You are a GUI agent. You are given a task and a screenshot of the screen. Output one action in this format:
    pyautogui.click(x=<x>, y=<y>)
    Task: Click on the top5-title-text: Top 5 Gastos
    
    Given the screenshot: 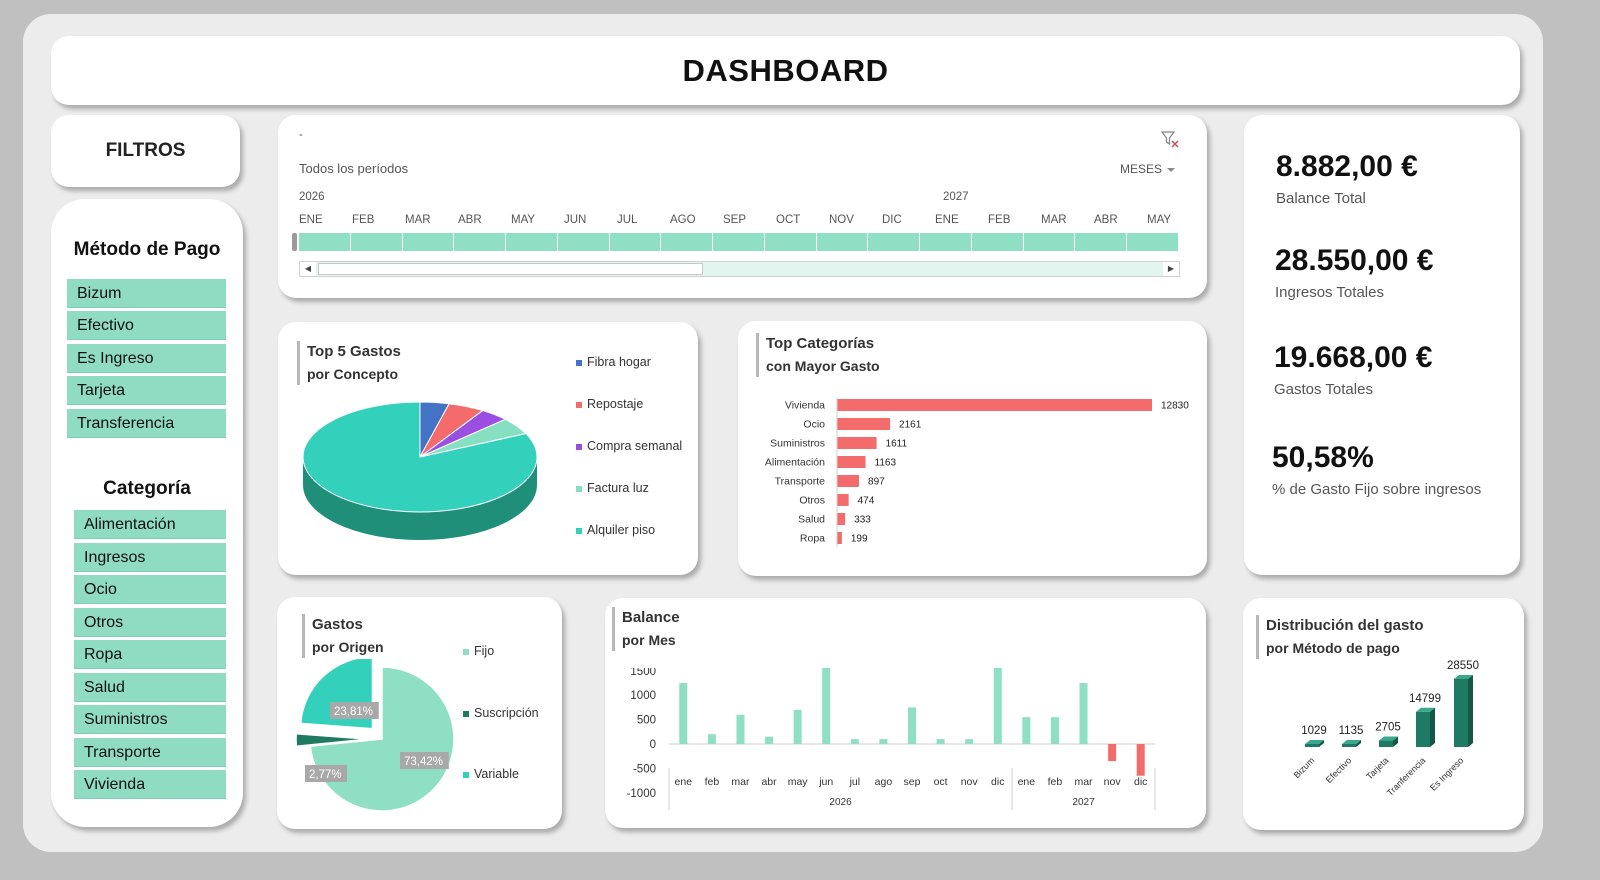 What is the action you would take?
    pyautogui.click(x=354, y=351)
    